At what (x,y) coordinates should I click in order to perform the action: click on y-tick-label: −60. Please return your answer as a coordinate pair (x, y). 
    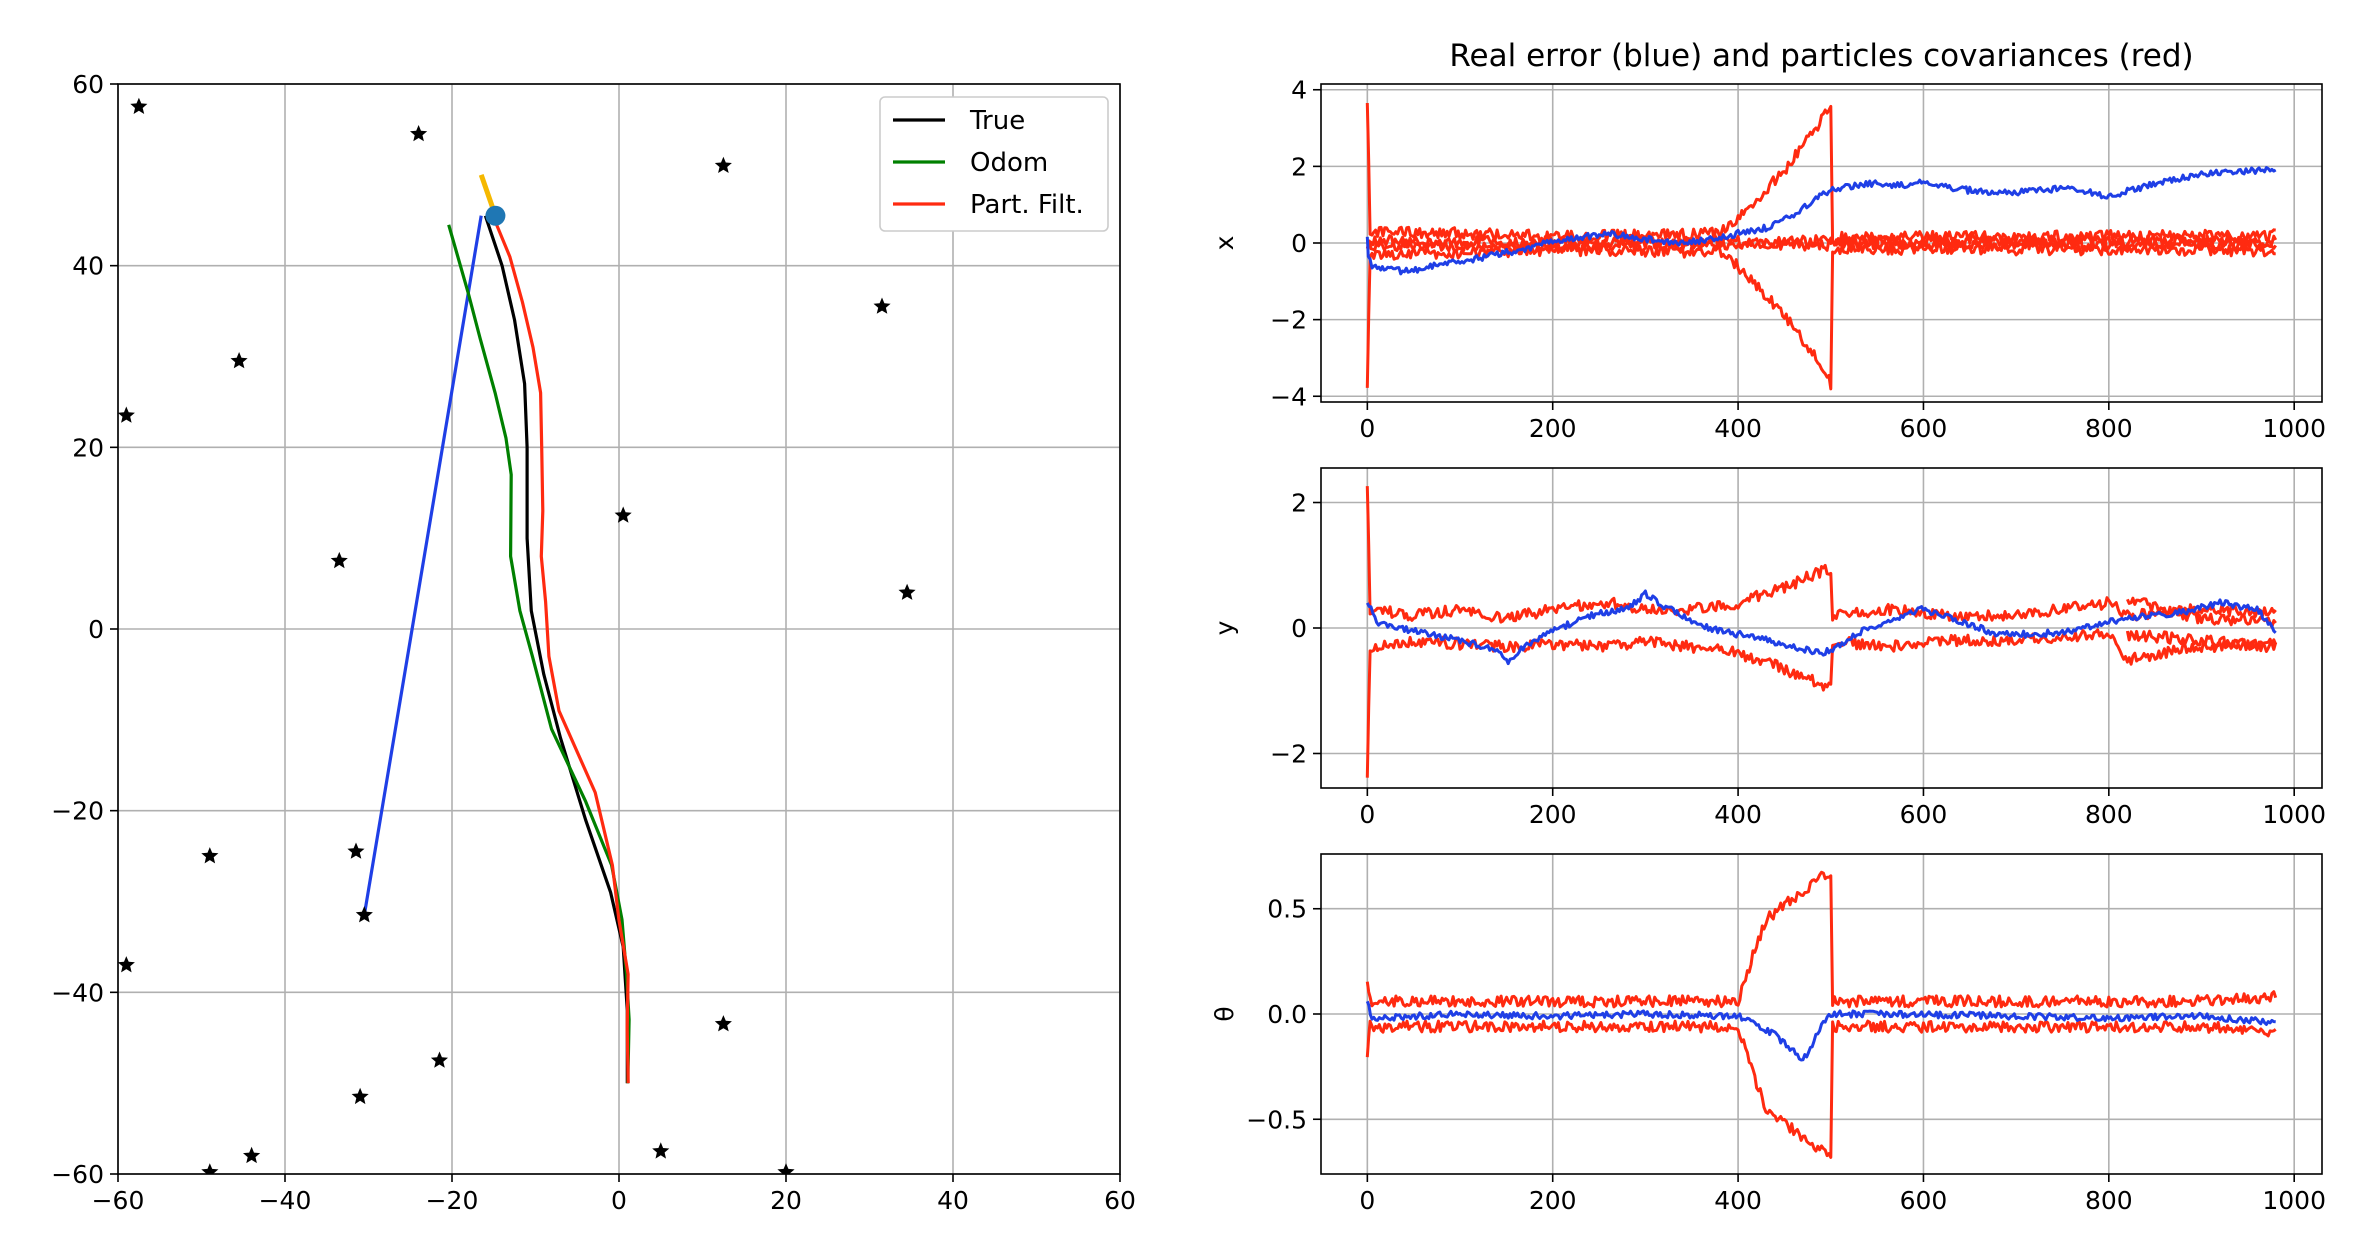
    Looking at the image, I should click on (77, 1174).